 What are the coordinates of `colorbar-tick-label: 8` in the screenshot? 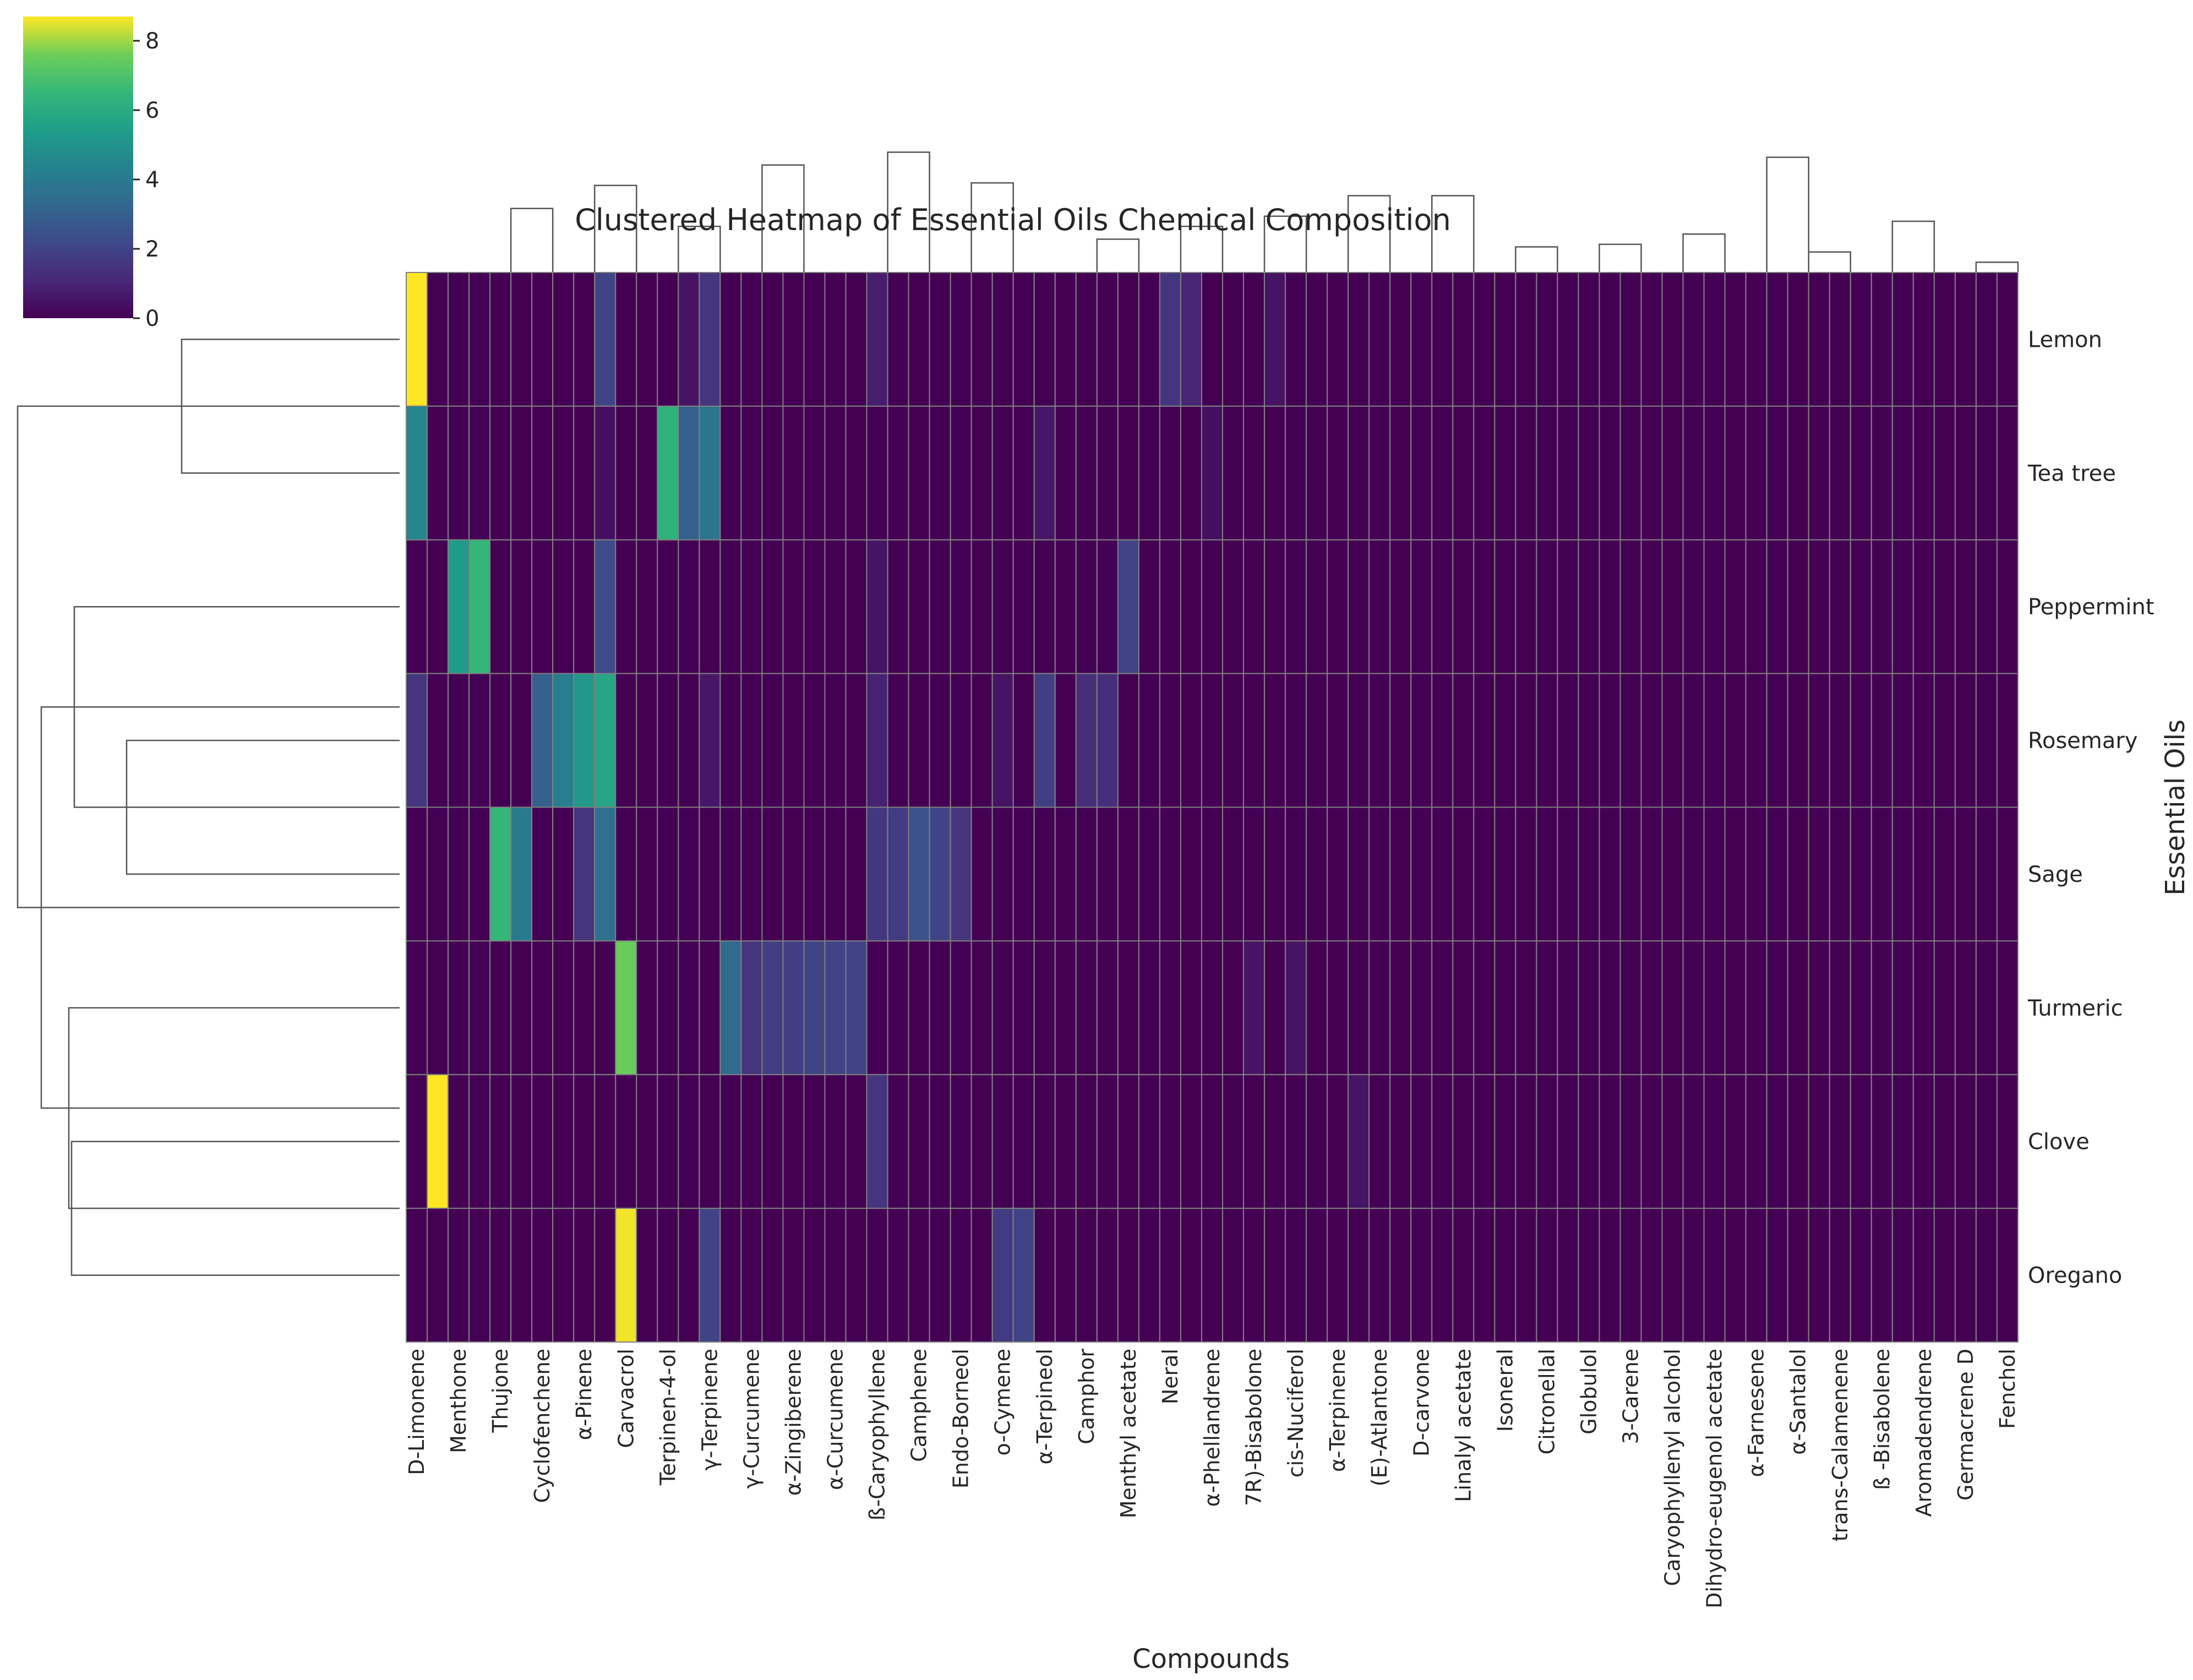 It's located at (152, 41).